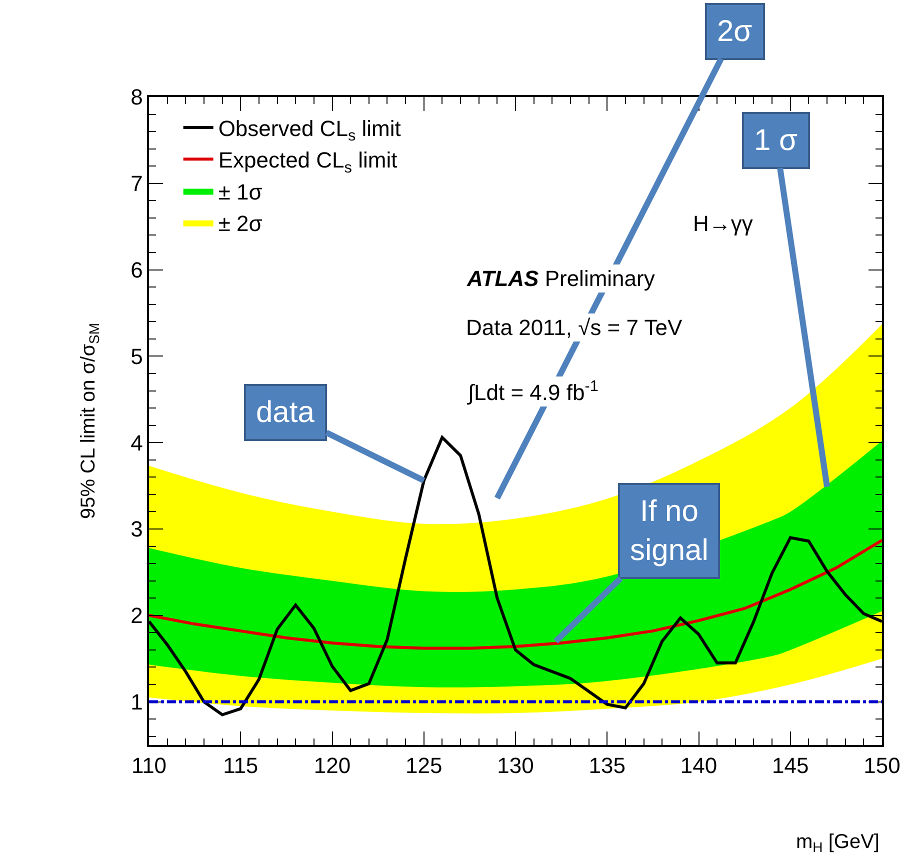  I want to click on legend-label: Observed CL$_{s}$ limit, so click(309, 130).